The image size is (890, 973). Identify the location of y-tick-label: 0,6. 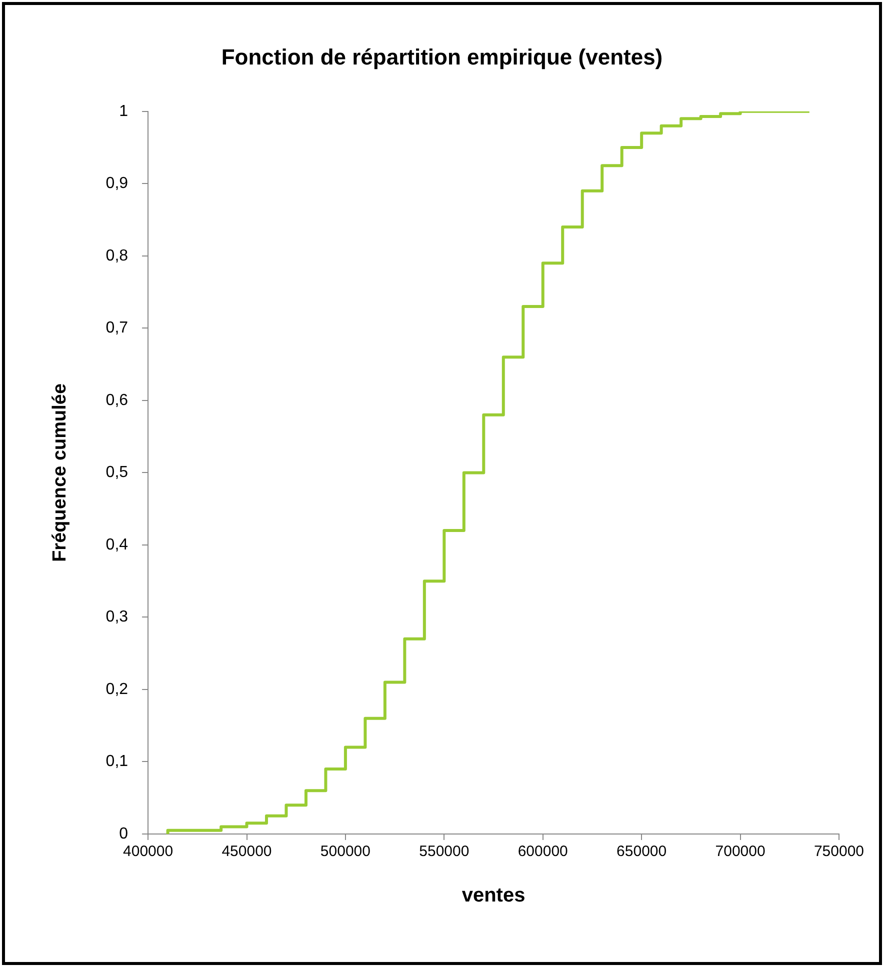
(117, 400).